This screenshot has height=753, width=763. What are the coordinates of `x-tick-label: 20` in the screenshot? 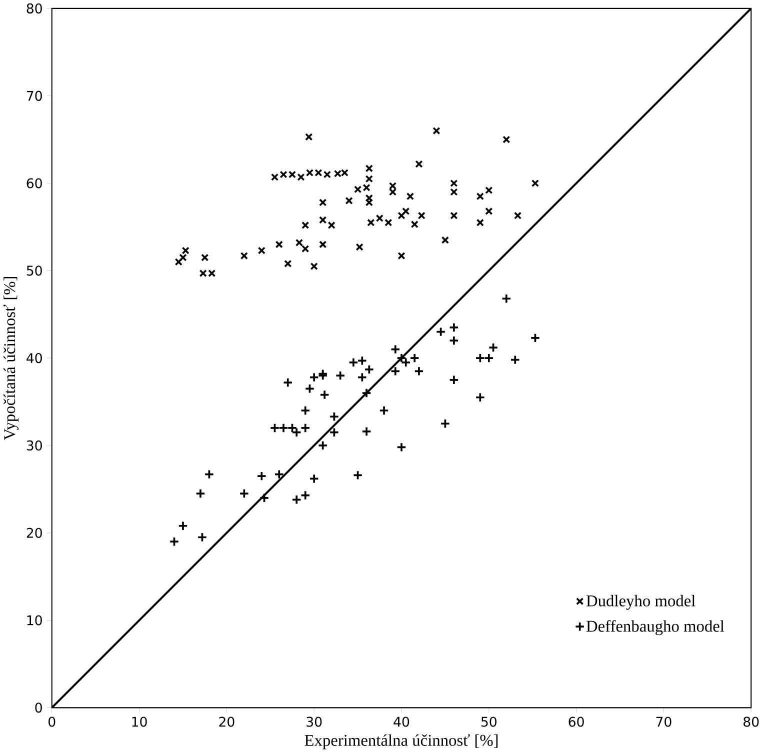 It's located at (226, 721).